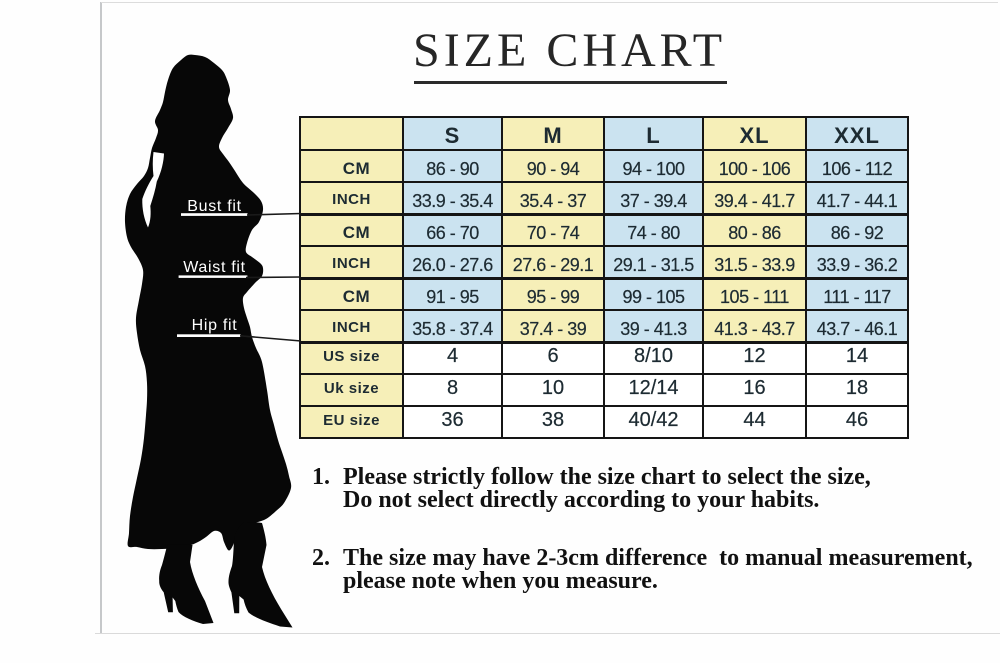  Describe the element at coordinates (214, 267) in the screenshot. I see `svg-text: Waist fit` at that location.